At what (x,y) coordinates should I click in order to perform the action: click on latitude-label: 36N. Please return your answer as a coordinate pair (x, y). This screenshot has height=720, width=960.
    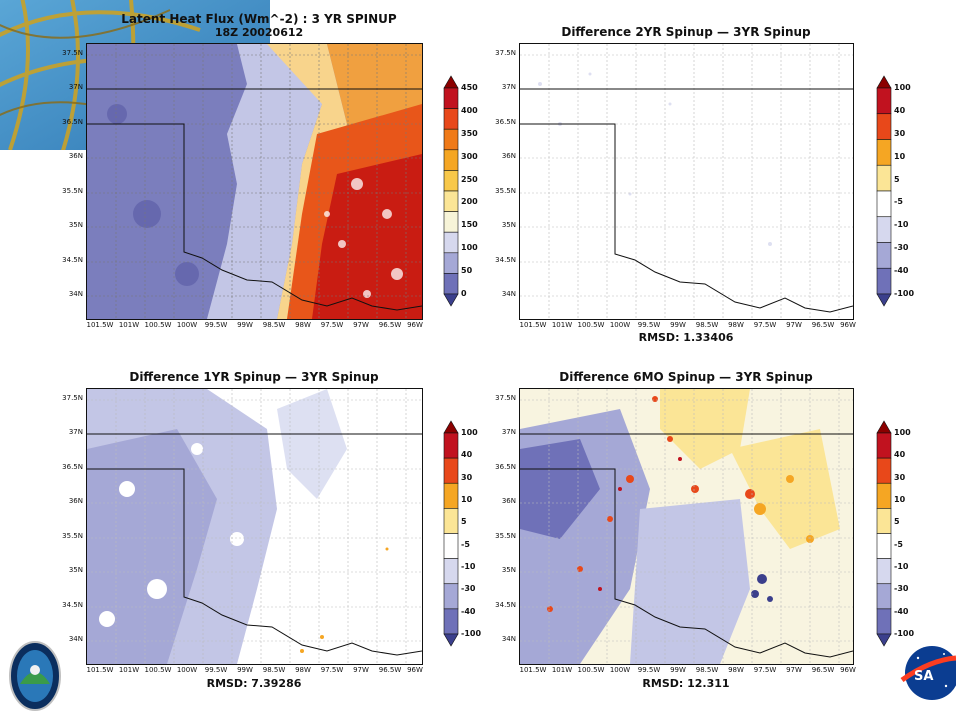
    Looking at the image, I should click on (75, 501).